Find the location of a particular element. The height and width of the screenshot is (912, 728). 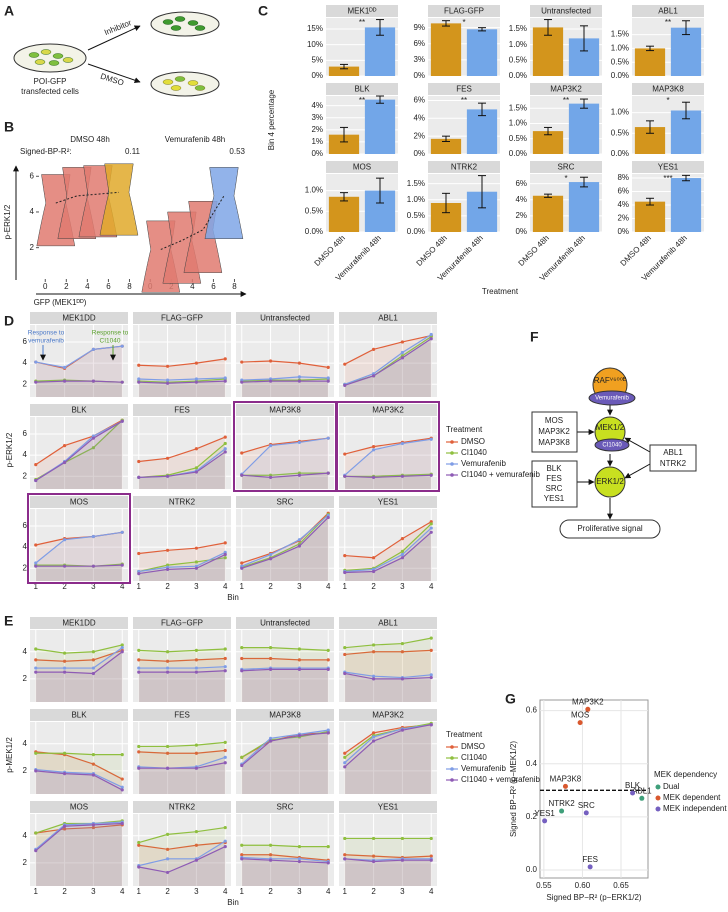

point-label: BLK is located at coordinates (633, 785).